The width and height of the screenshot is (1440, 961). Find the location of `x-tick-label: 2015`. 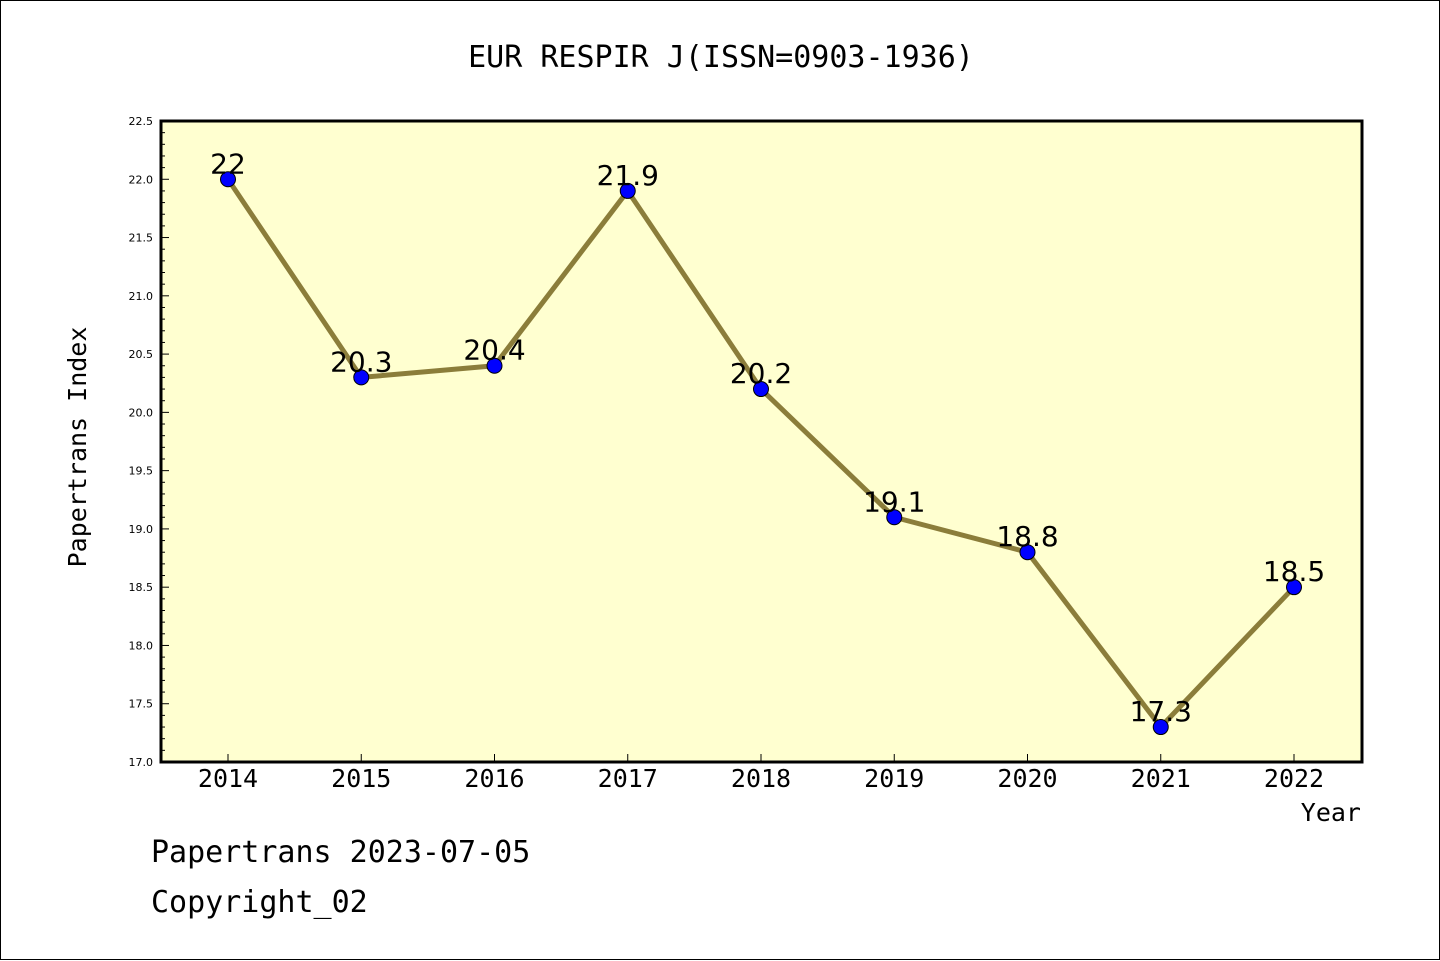

x-tick-label: 2015 is located at coordinates (361, 778).